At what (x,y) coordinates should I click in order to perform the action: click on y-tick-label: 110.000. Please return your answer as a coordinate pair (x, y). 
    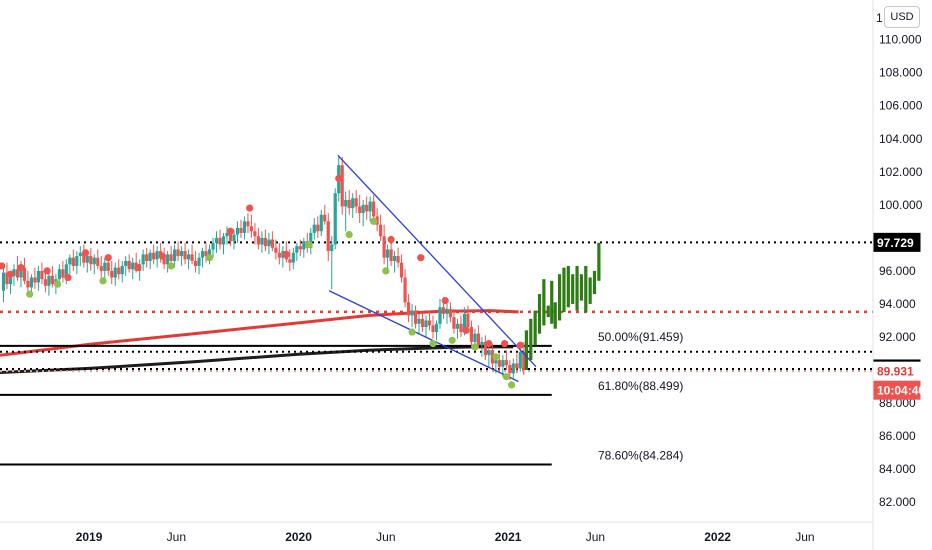
    Looking at the image, I should click on (900, 40).